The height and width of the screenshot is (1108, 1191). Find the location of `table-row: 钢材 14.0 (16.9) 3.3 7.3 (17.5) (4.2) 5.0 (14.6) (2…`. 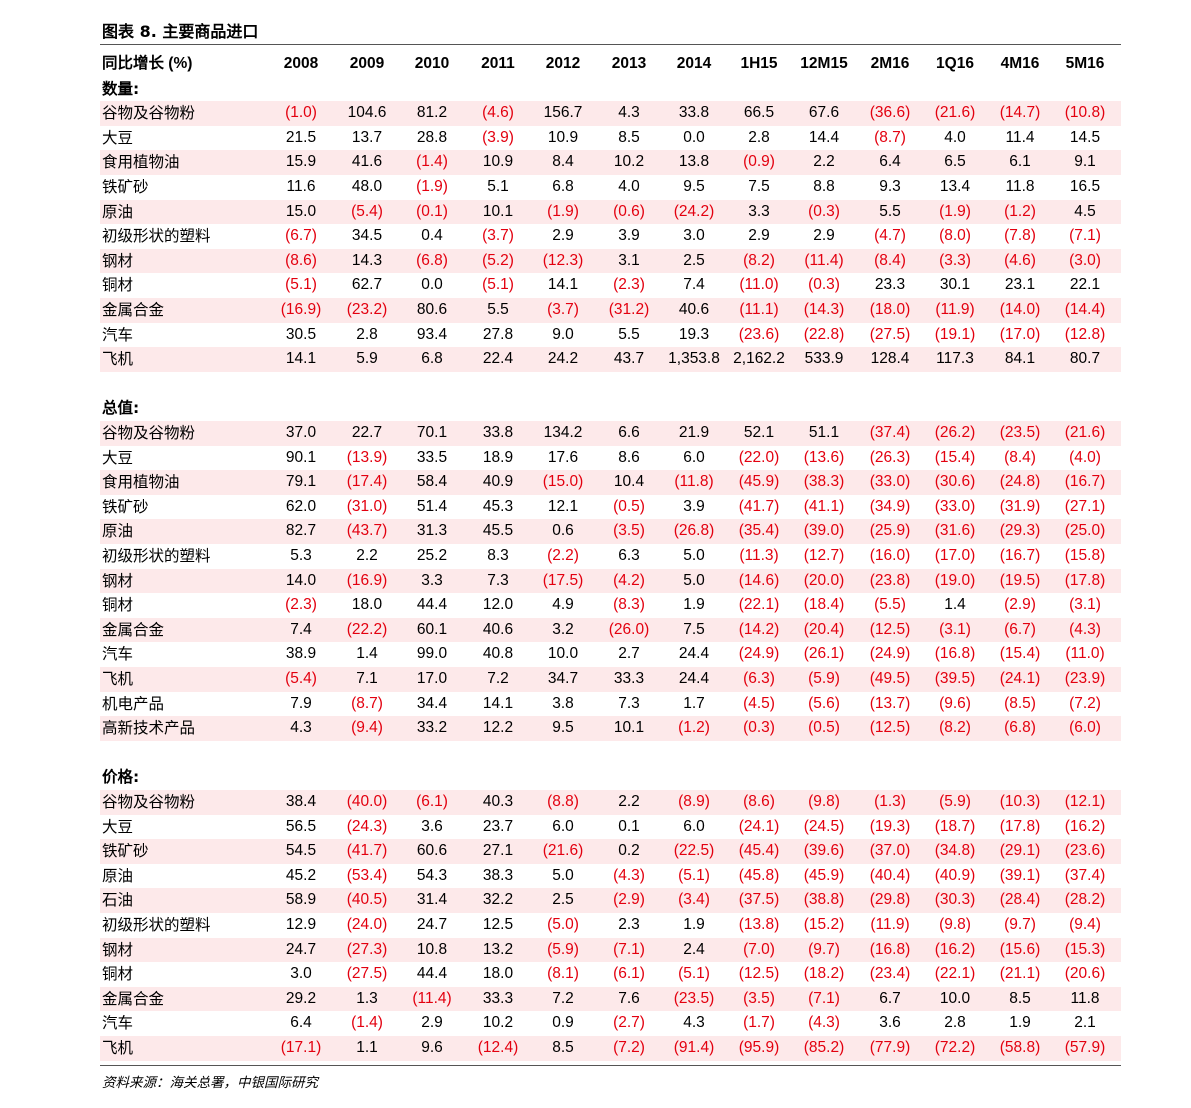

table-row: 钢材 14.0 (16.9) 3.3 7.3 (17.5) (4.2) 5.0 (14.6) (2… is located at coordinates (610, 581).